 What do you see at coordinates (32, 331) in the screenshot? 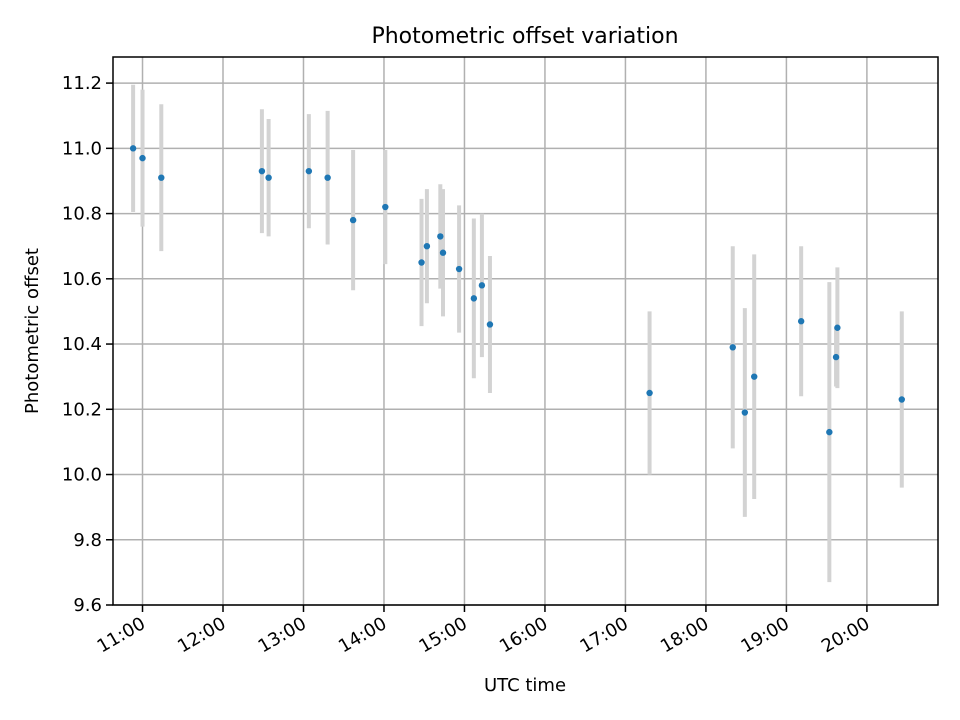
I see `y-axis-label: Photometric offset` at bounding box center [32, 331].